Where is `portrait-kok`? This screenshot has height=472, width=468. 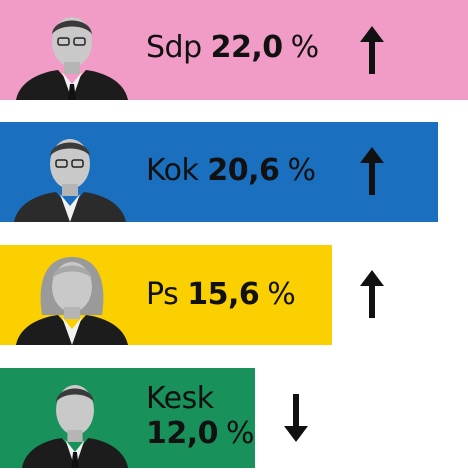
portrait-kok is located at coordinates (70, 172).